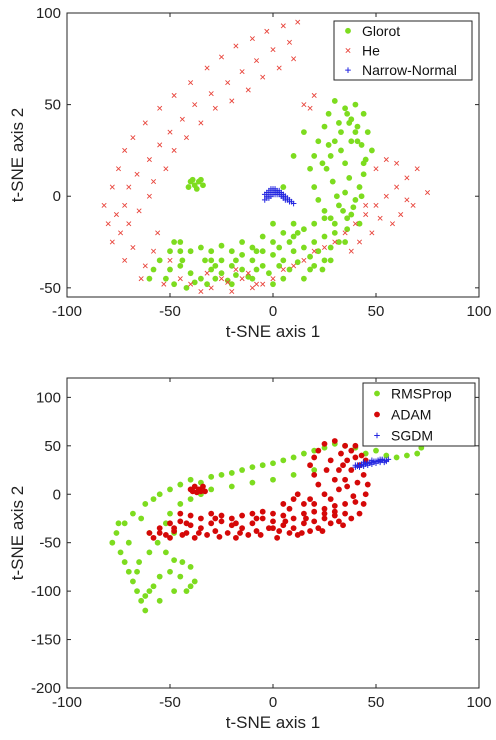  I want to click on y-tick-label: 100, so click(48, 13).